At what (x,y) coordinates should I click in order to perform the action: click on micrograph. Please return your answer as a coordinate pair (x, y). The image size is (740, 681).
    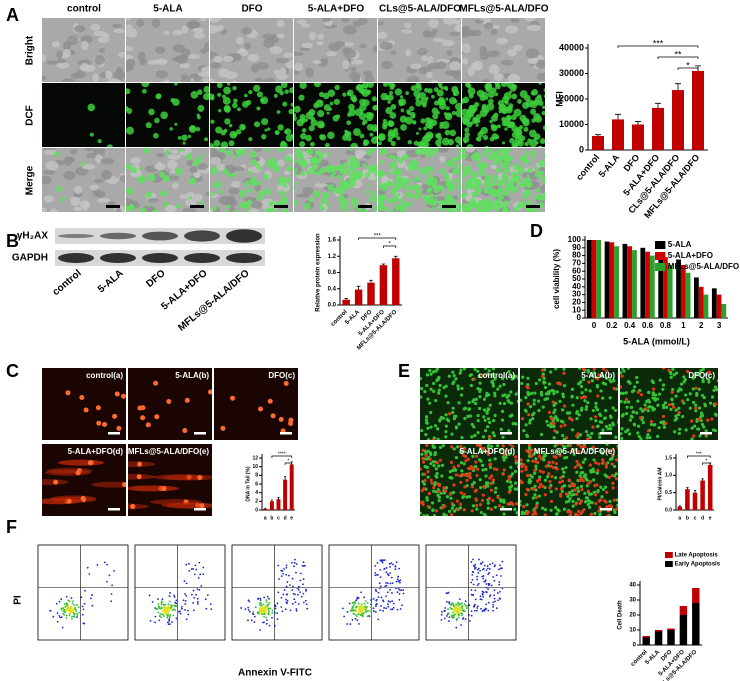
    Looking at the image, I should click on (419, 115).